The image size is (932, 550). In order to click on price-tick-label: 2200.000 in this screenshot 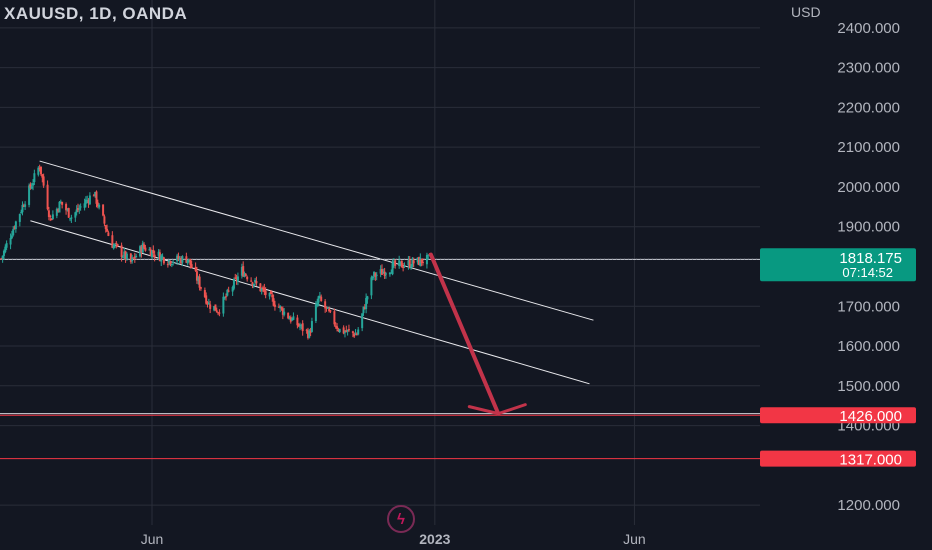, I will do `click(868, 107)`.